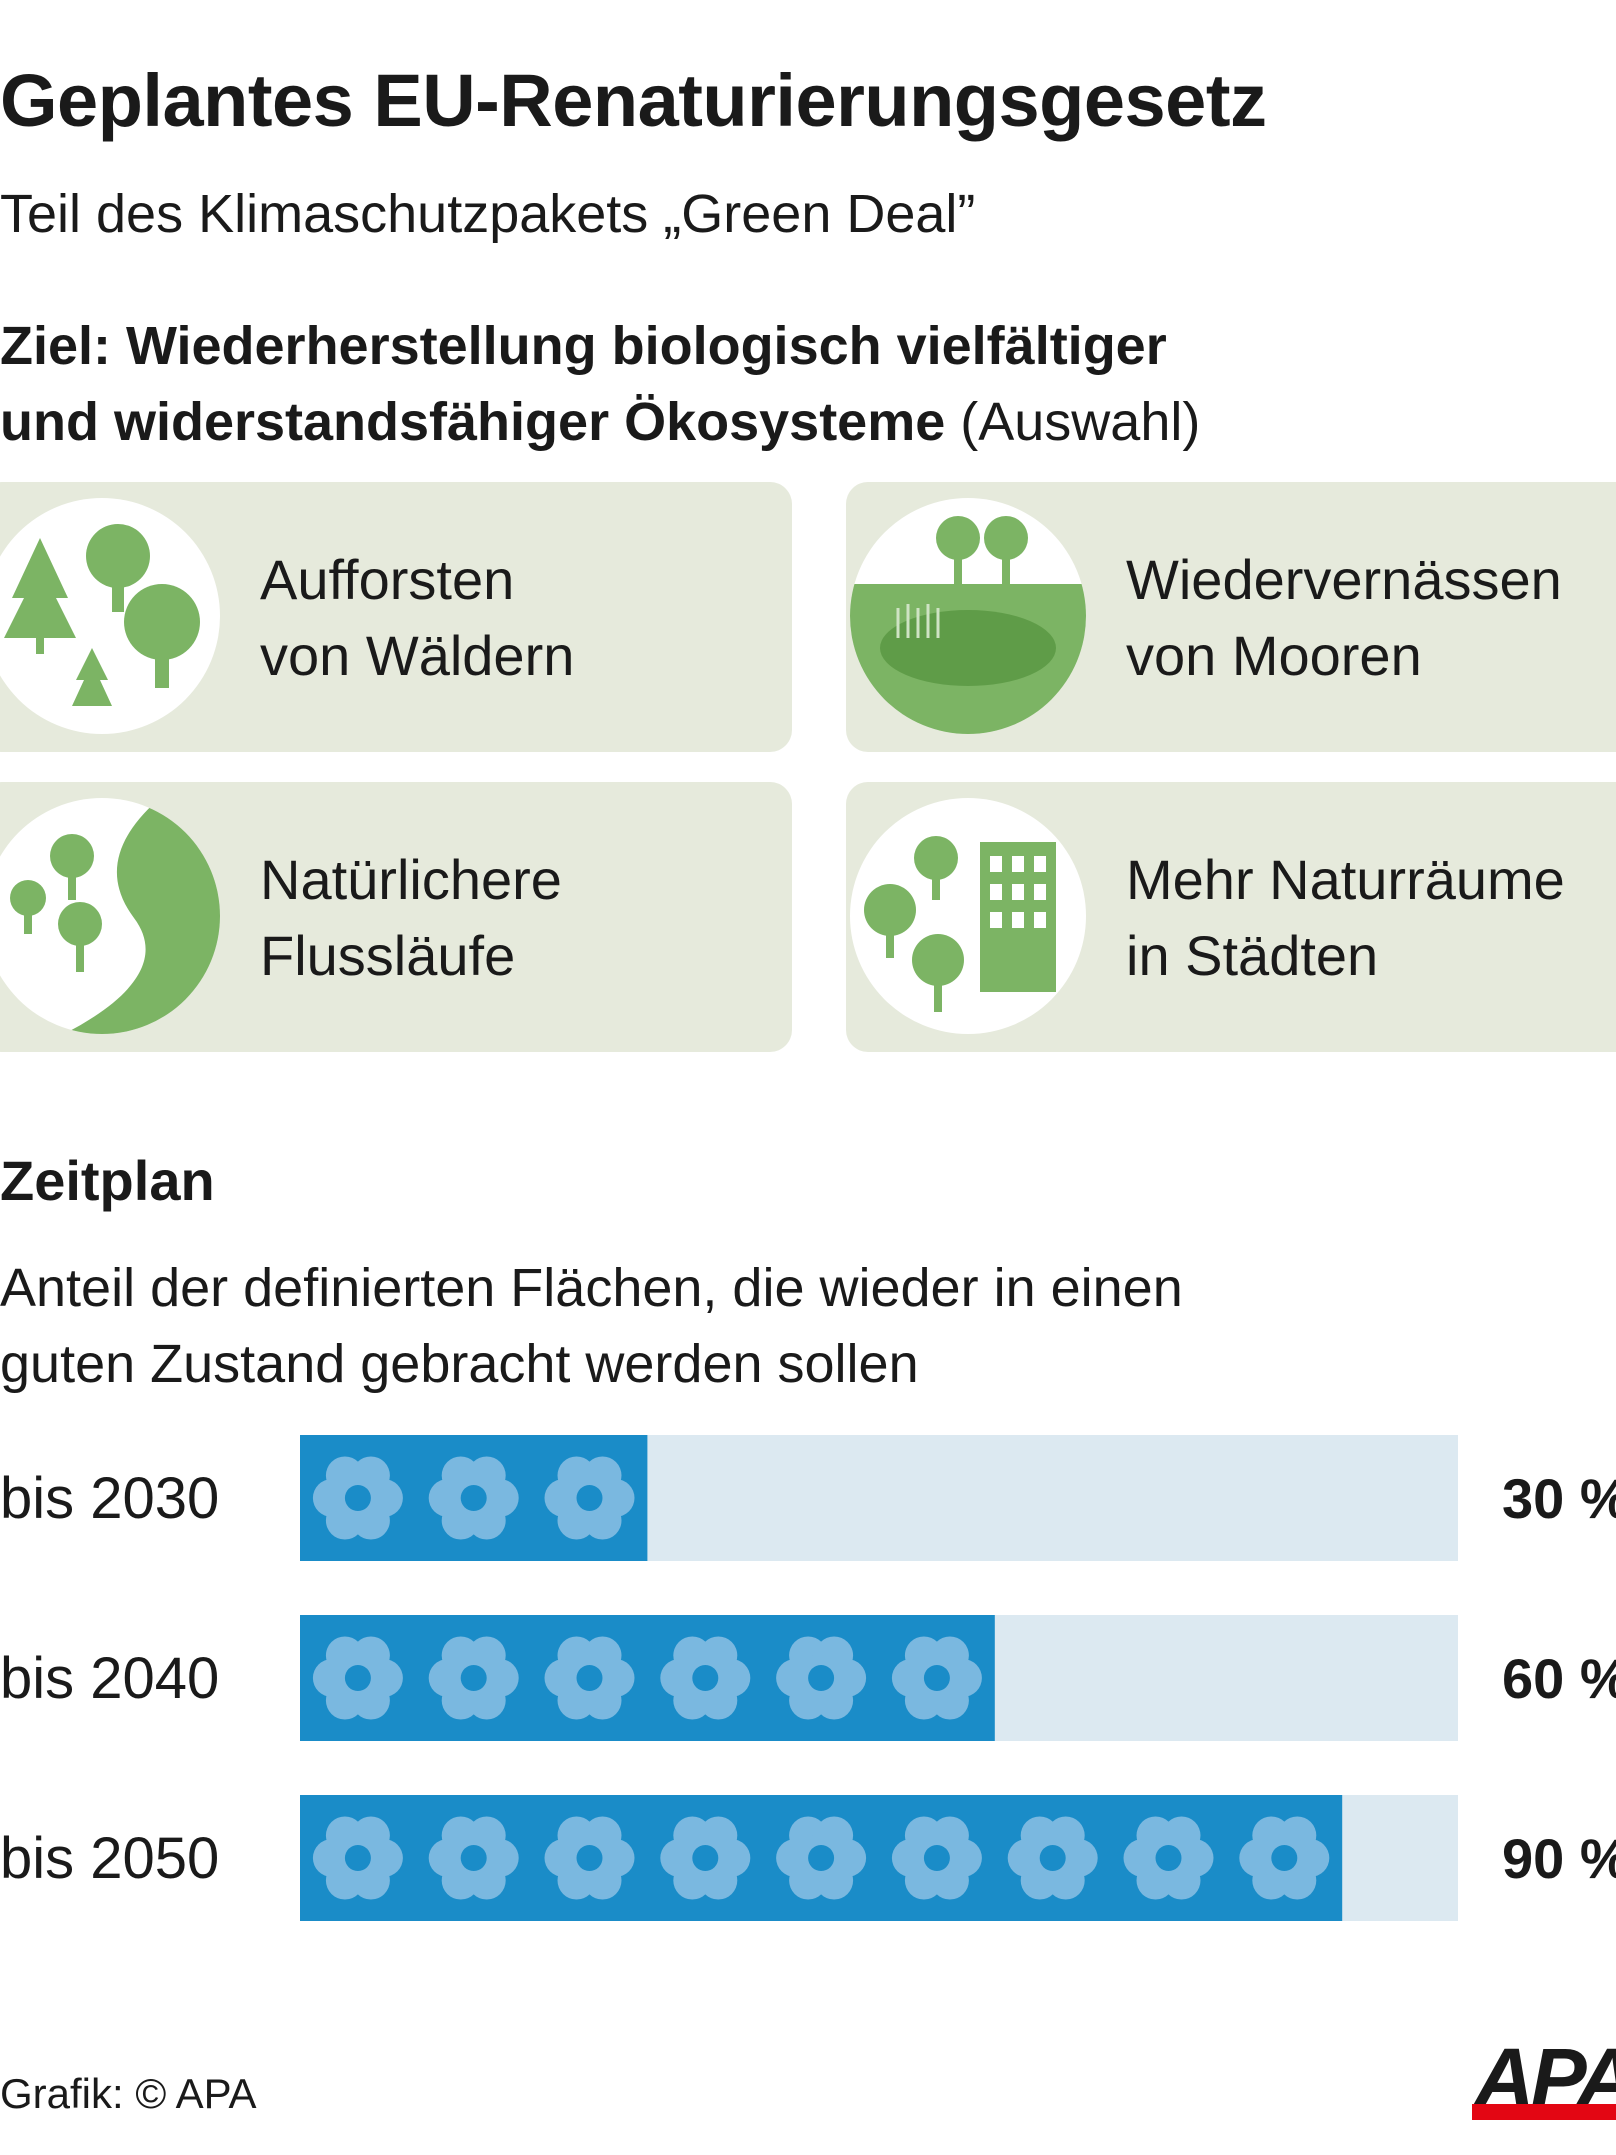  I want to click on bar-row: bis 2040 60 %, so click(808, 1678).